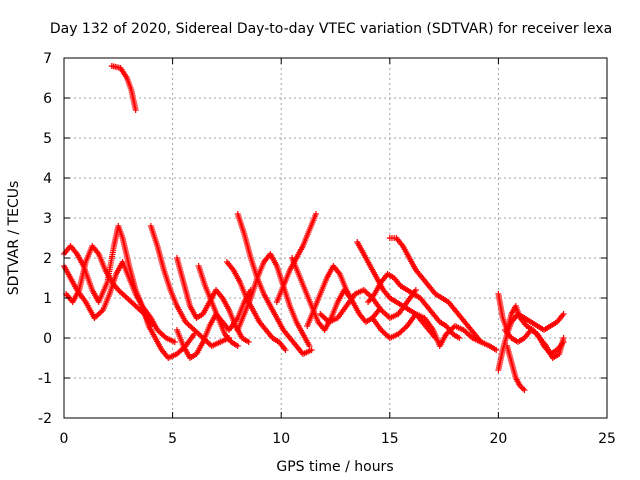 The image size is (640, 480). Describe the element at coordinates (256, 306) in the screenshot. I see `series-arc-j` at that location.